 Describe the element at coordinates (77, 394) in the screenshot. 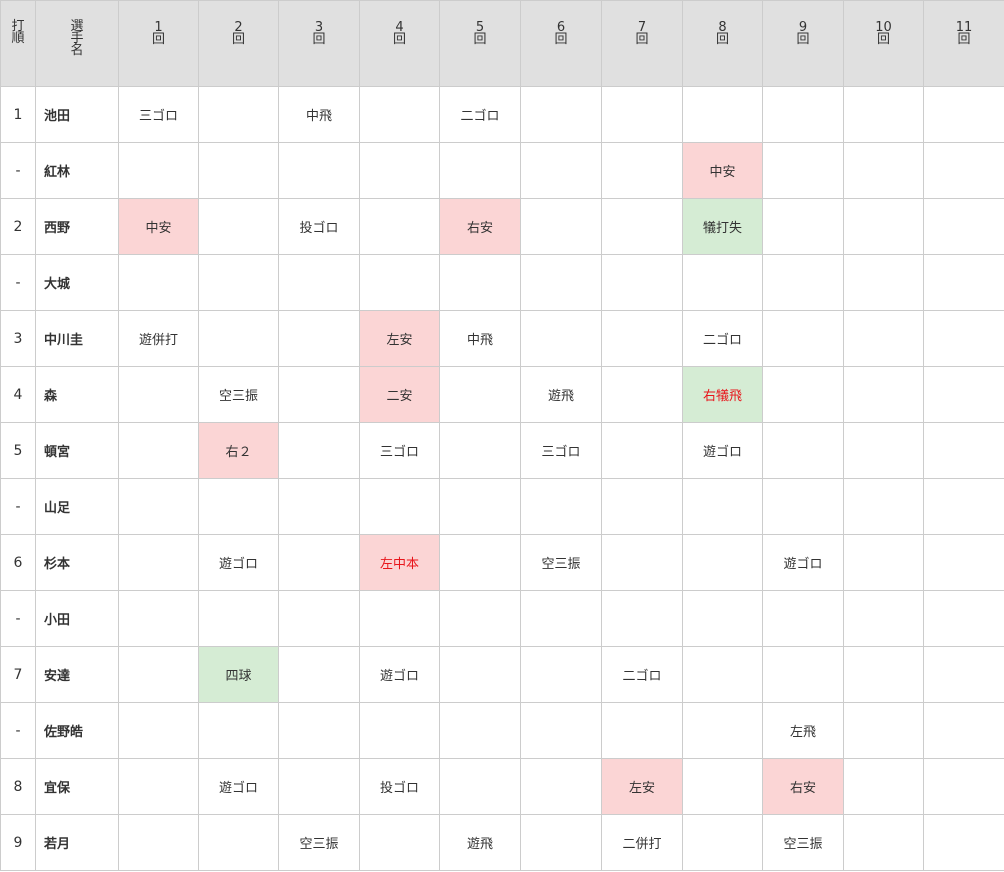

I see `player-name-cell: 森` at that location.